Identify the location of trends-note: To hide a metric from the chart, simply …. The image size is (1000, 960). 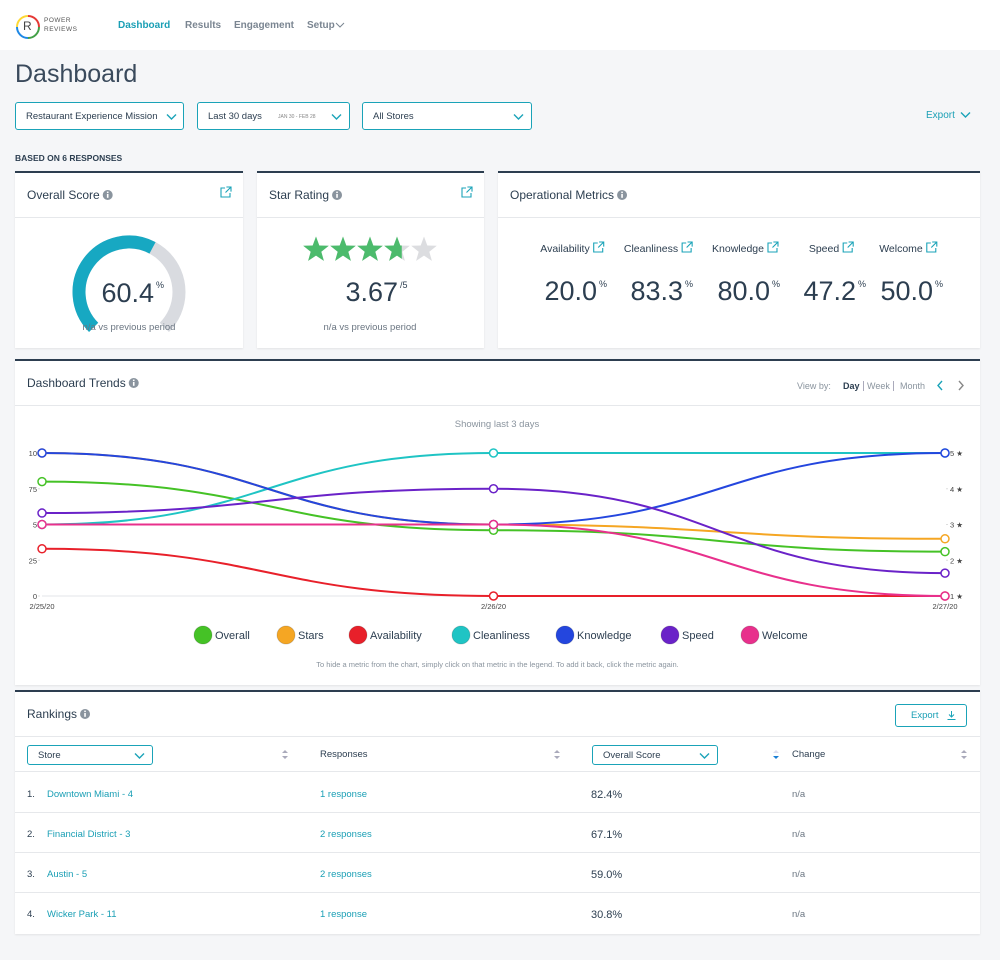
(497, 664).